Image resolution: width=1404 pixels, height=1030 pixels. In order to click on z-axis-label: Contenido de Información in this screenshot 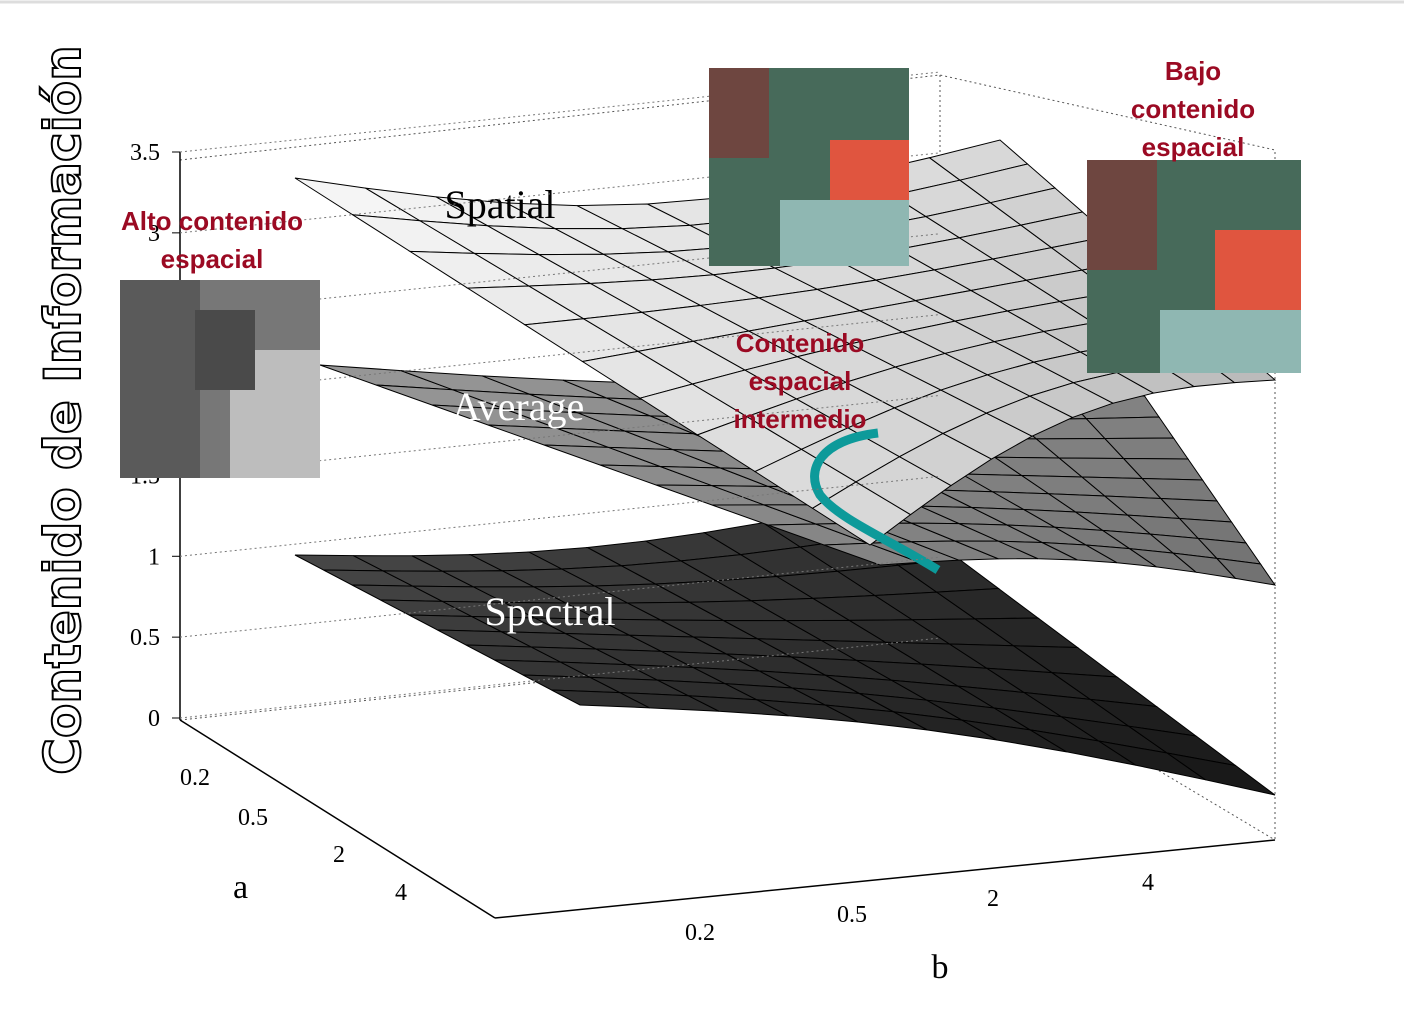, I will do `click(63, 409)`.